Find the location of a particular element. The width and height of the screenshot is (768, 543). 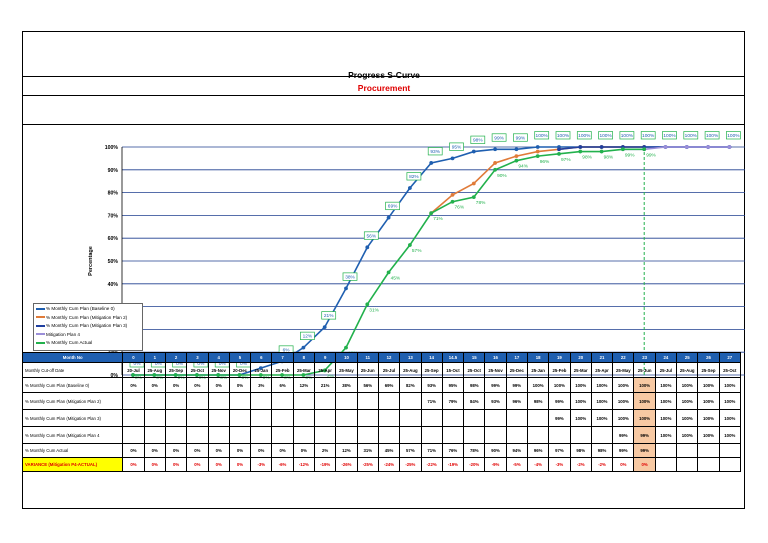

table-cell: 25-Sep is located at coordinates (708, 370).